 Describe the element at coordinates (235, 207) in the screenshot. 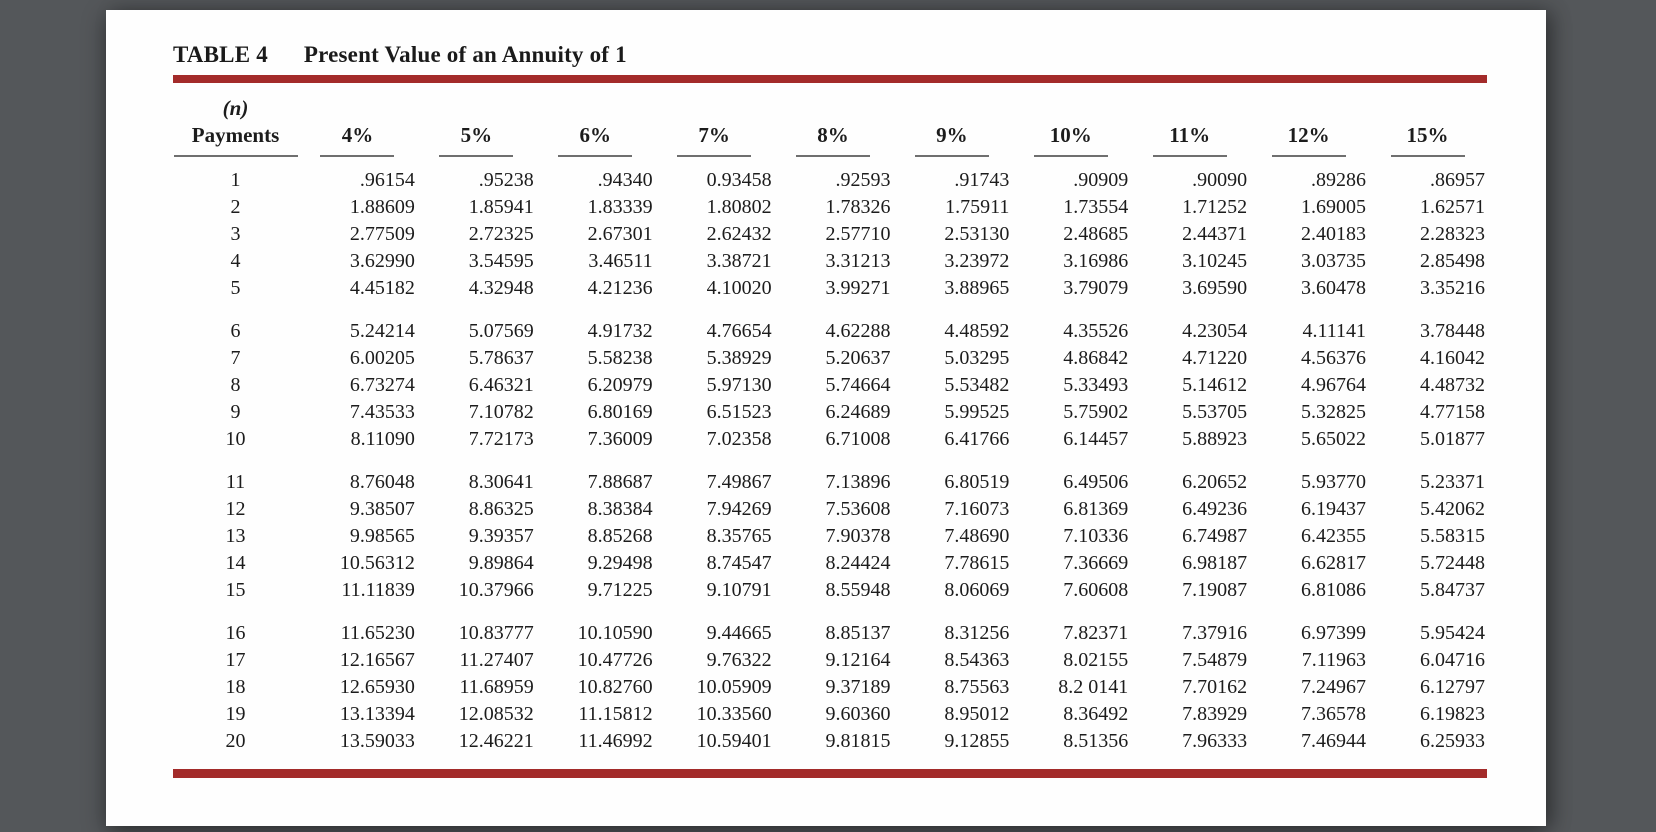

I see `payments-cell: 2` at that location.